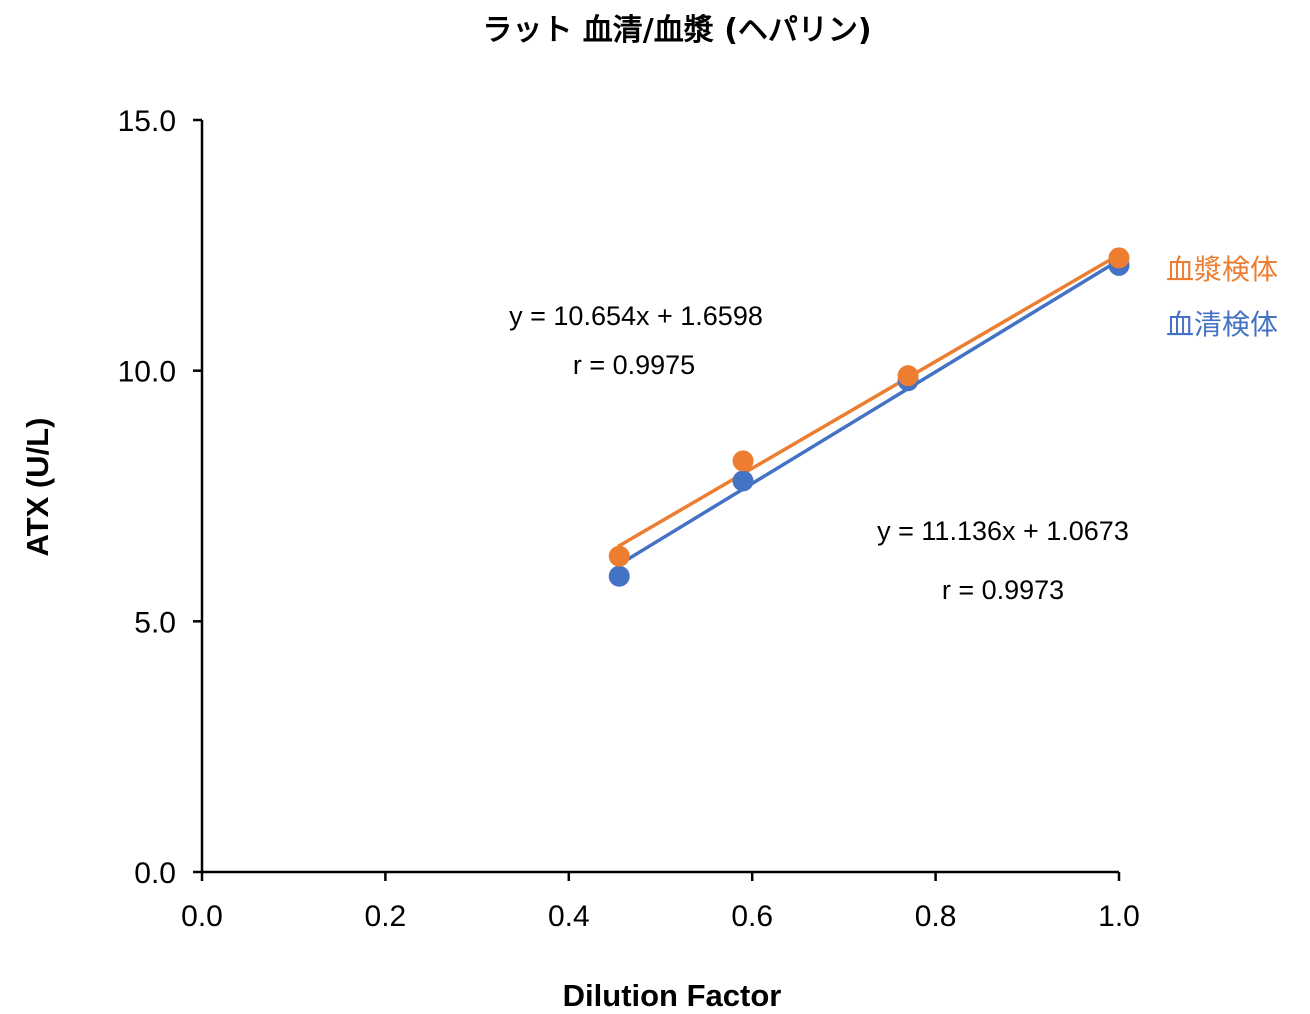  I want to click on serum-r-value: r = 0.9973, so click(1003, 590).